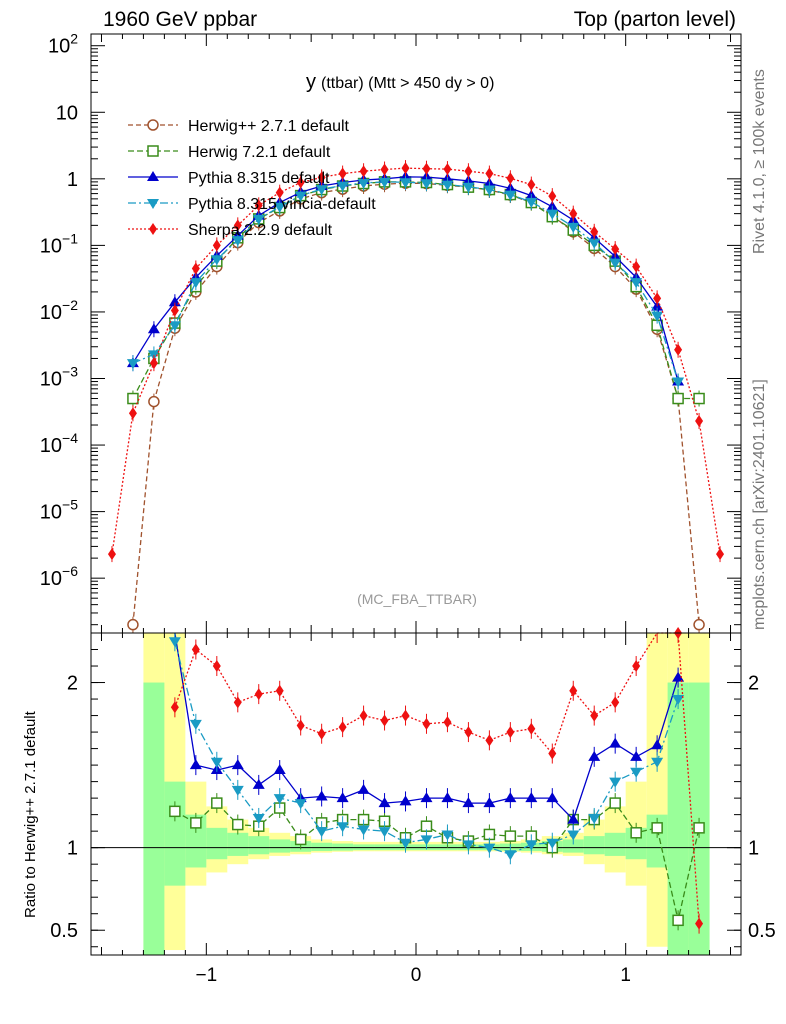 The image size is (786, 1024). I want to click on main-y-tick-label-2: 1, so click(72, 180).